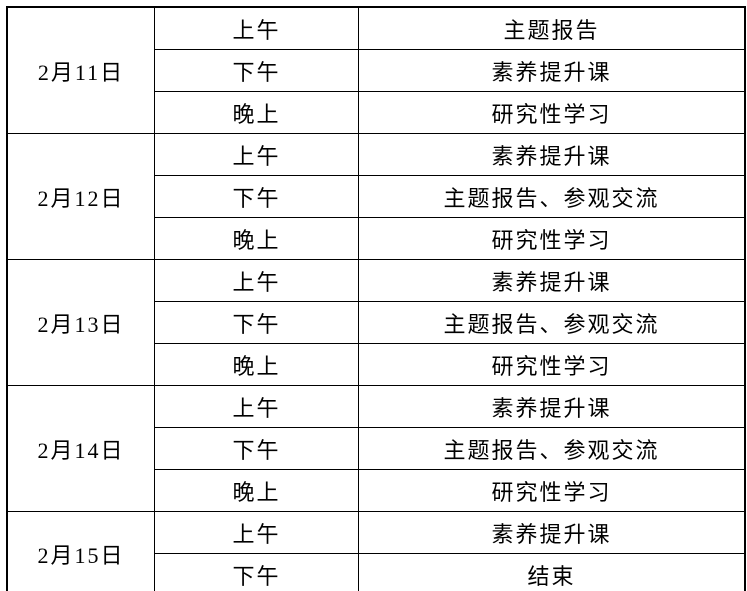 This screenshot has height=591, width=747. I want to click on date-cell: 2月12日, so click(80, 196).